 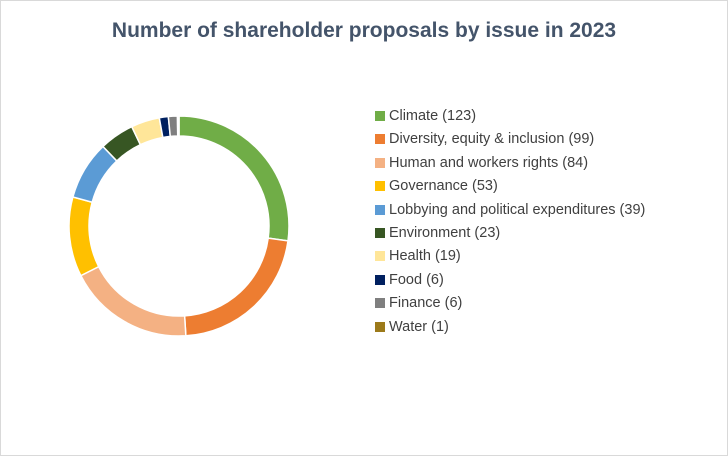 I want to click on legend-item: Water (1), so click(x=510, y=327).